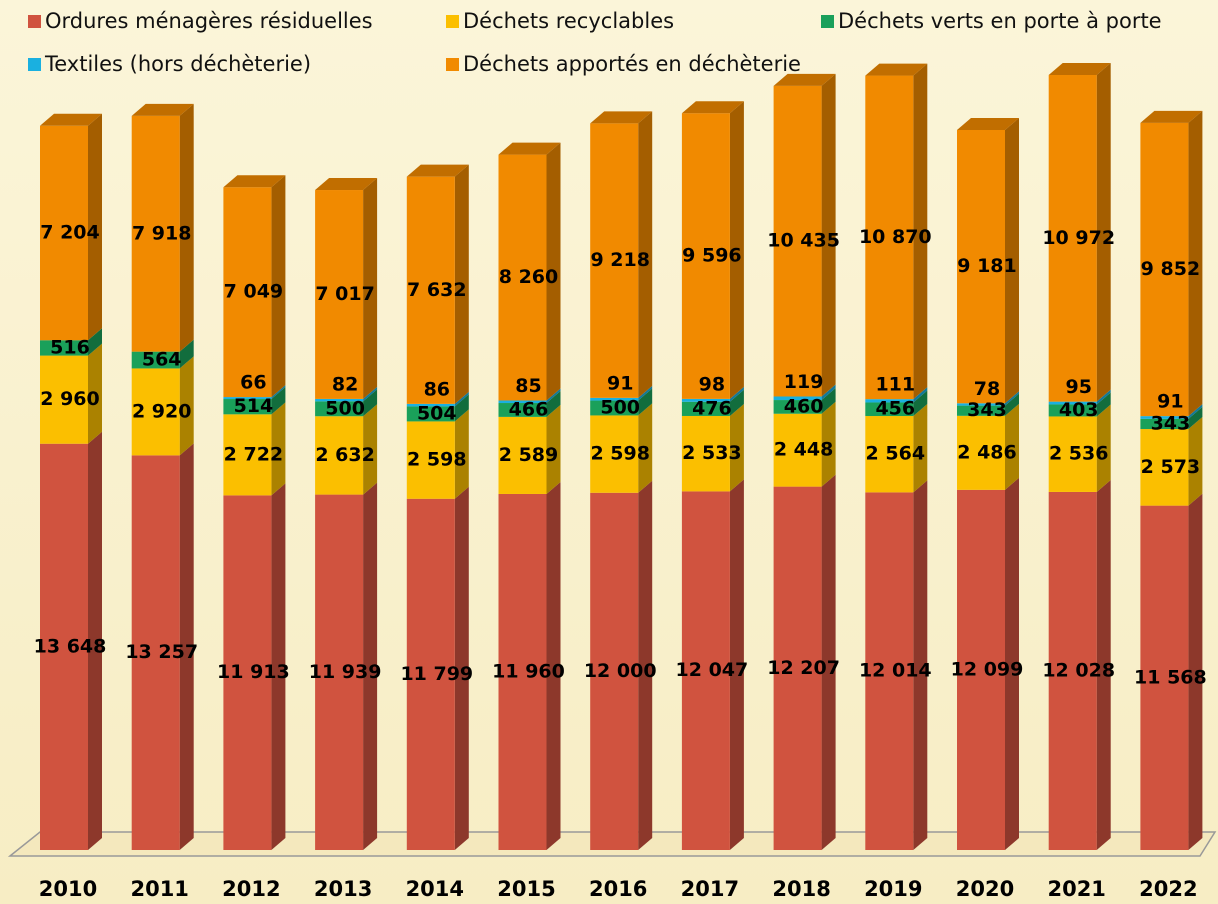  Describe the element at coordinates (345, 672) in the screenshot. I see `value-label: 11 939` at that location.